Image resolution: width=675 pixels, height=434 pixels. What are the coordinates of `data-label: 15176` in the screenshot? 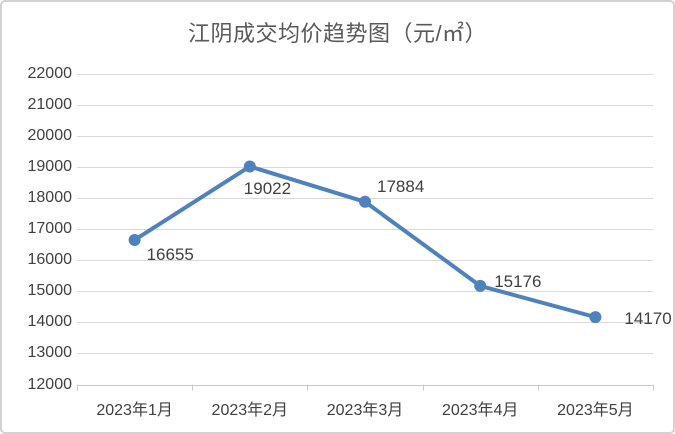 It's located at (518, 281).